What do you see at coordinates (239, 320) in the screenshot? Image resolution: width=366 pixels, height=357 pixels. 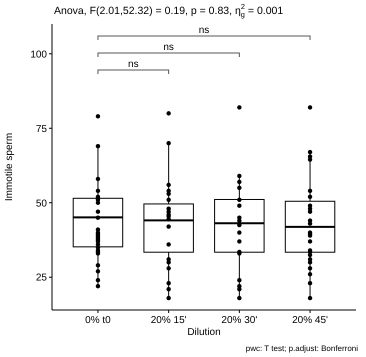 I see `x-tick-label: 20% 30'` at bounding box center [239, 320].